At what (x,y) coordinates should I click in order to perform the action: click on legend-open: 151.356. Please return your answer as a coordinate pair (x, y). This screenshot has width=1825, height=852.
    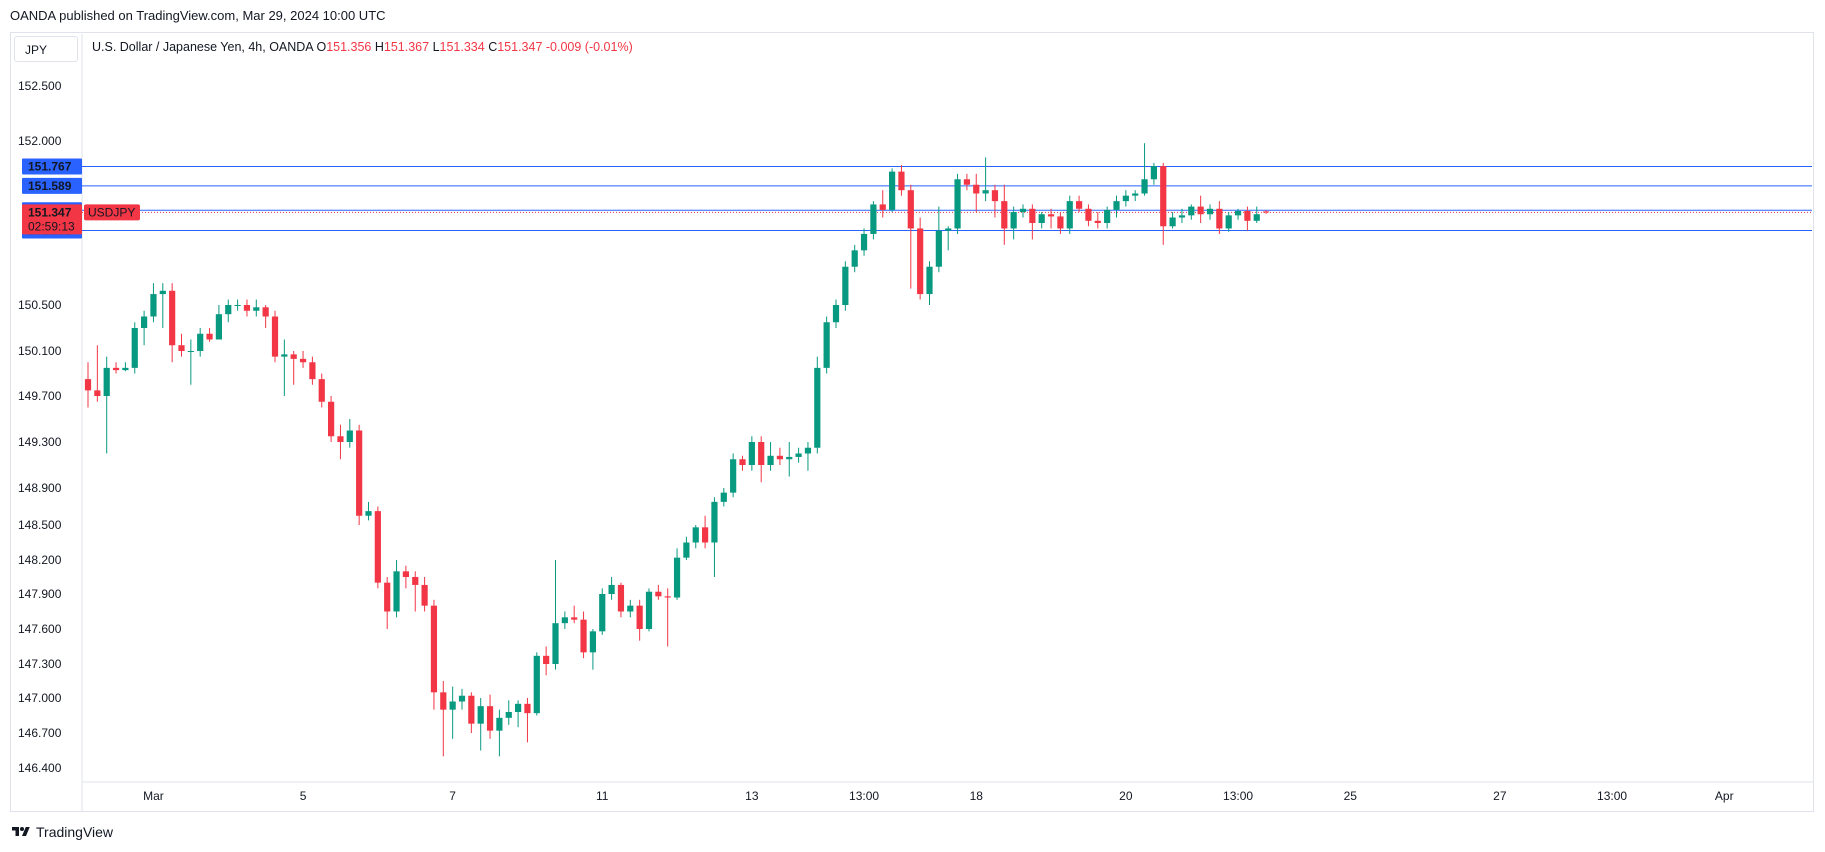
    Looking at the image, I should click on (349, 47).